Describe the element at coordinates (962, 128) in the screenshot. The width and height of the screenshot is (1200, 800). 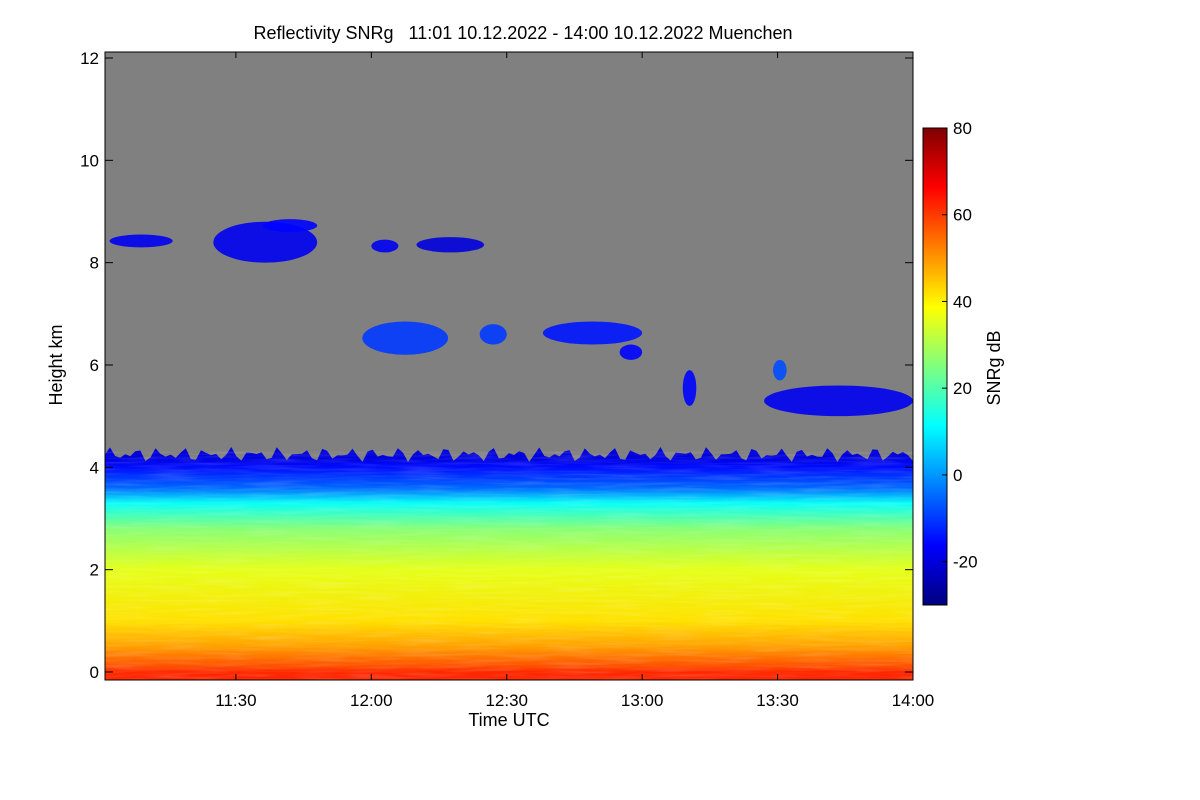
I see `colorbar-tick-label: 80` at that location.